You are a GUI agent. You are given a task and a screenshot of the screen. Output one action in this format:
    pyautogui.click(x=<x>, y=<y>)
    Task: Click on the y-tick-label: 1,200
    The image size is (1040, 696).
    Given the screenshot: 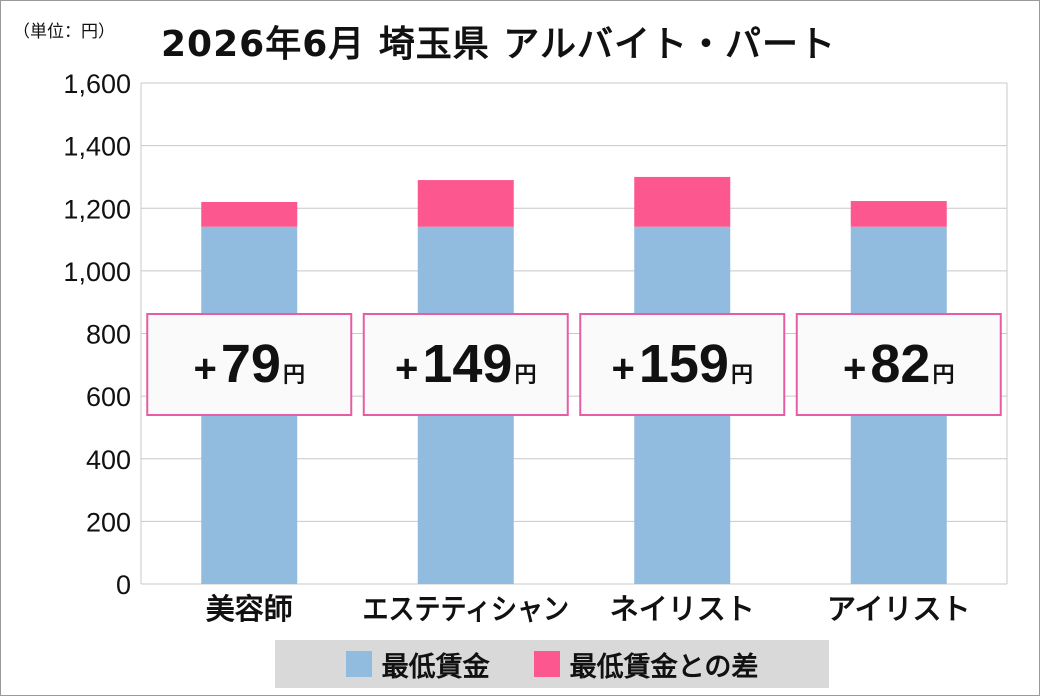 What is the action you would take?
    pyautogui.click(x=97, y=209)
    